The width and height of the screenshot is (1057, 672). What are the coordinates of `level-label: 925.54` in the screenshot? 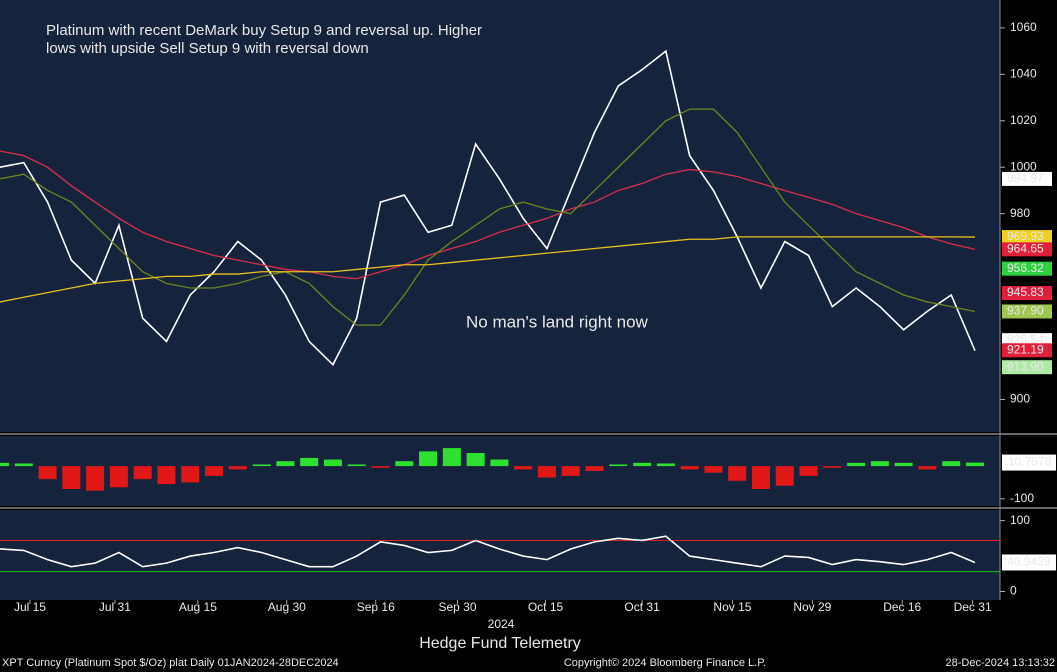 It's located at (1025, 339).